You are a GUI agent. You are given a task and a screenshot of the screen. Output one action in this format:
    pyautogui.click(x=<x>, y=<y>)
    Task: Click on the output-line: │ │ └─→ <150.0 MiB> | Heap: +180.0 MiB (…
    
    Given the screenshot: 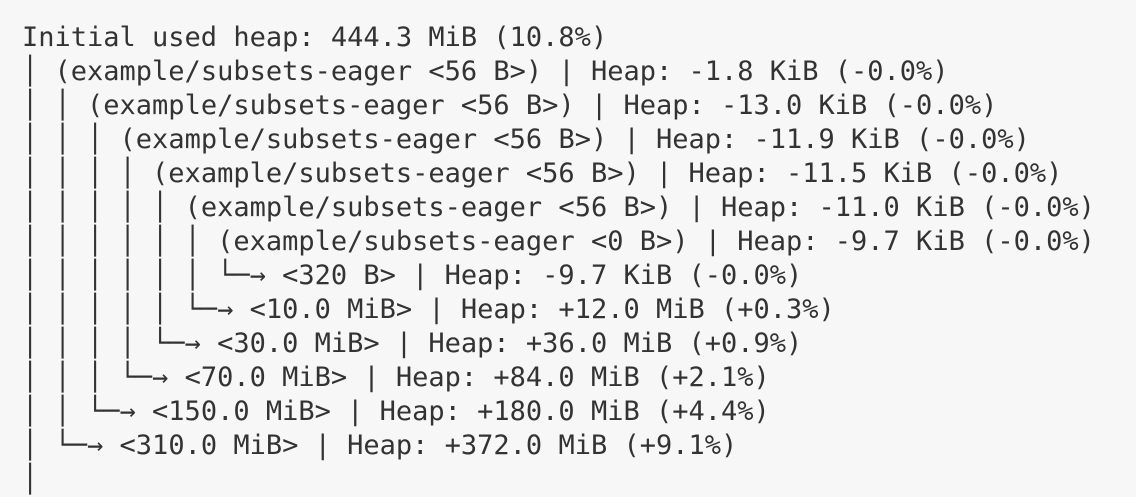 What is the action you would take?
    pyautogui.click(x=558, y=412)
    